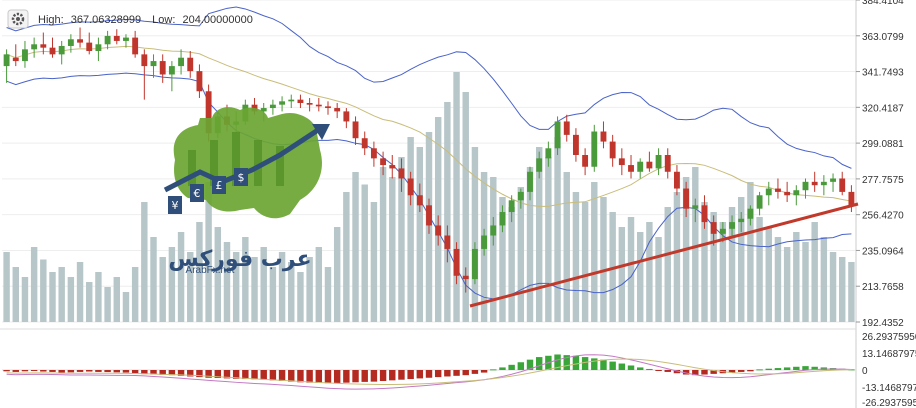  I want to click on macd-tick-label: -13.14687975, so click(889, 388).